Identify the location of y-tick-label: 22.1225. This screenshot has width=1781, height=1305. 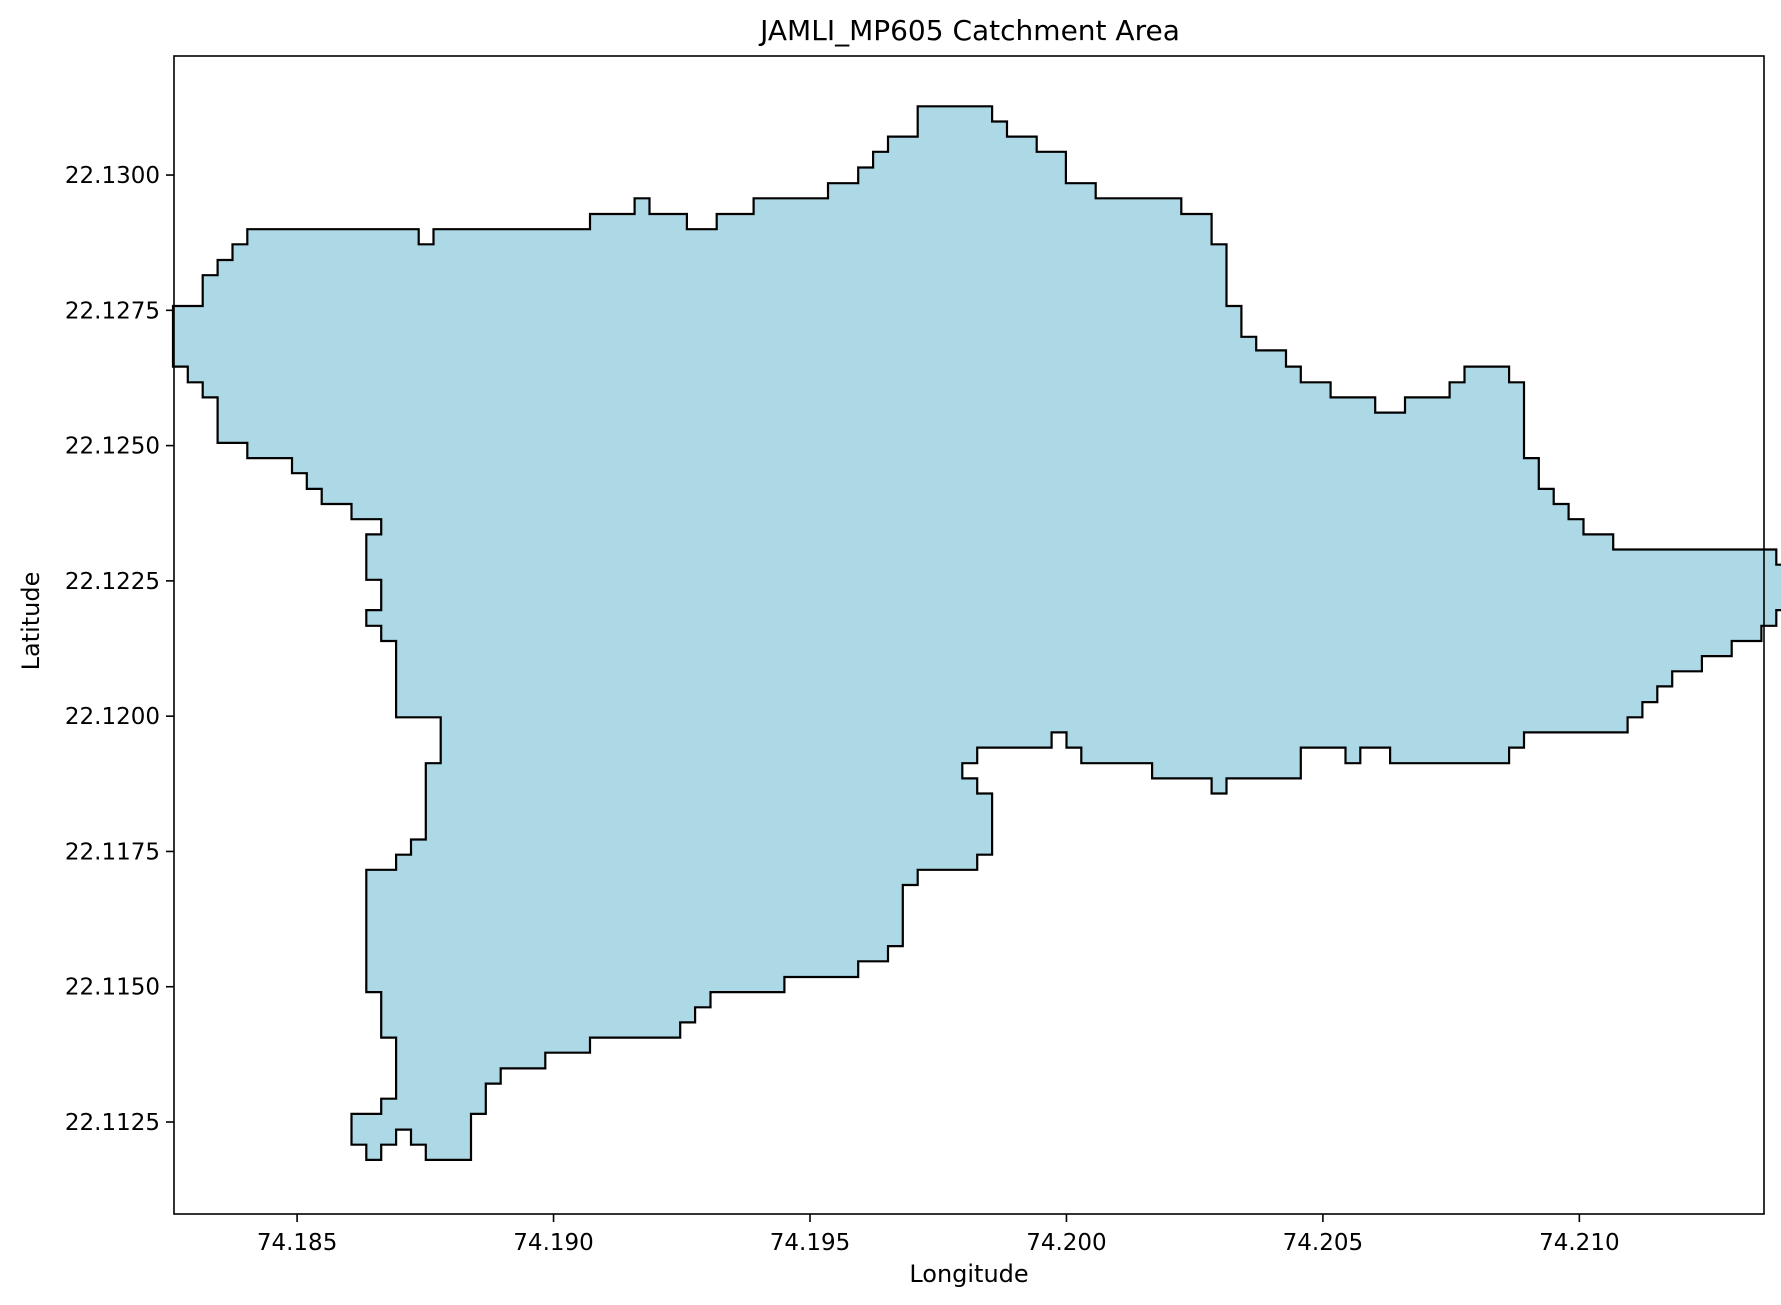
(112, 582).